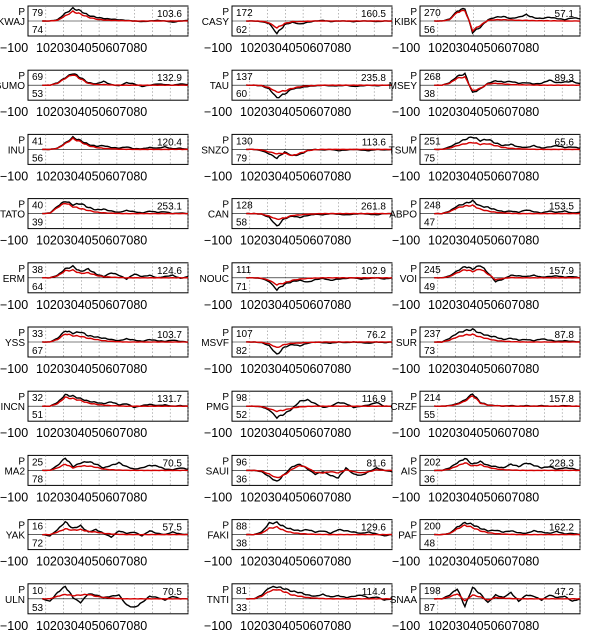  What do you see at coordinates (373, 14) in the screenshot?
I see `panel-value-label: 160.5` at bounding box center [373, 14].